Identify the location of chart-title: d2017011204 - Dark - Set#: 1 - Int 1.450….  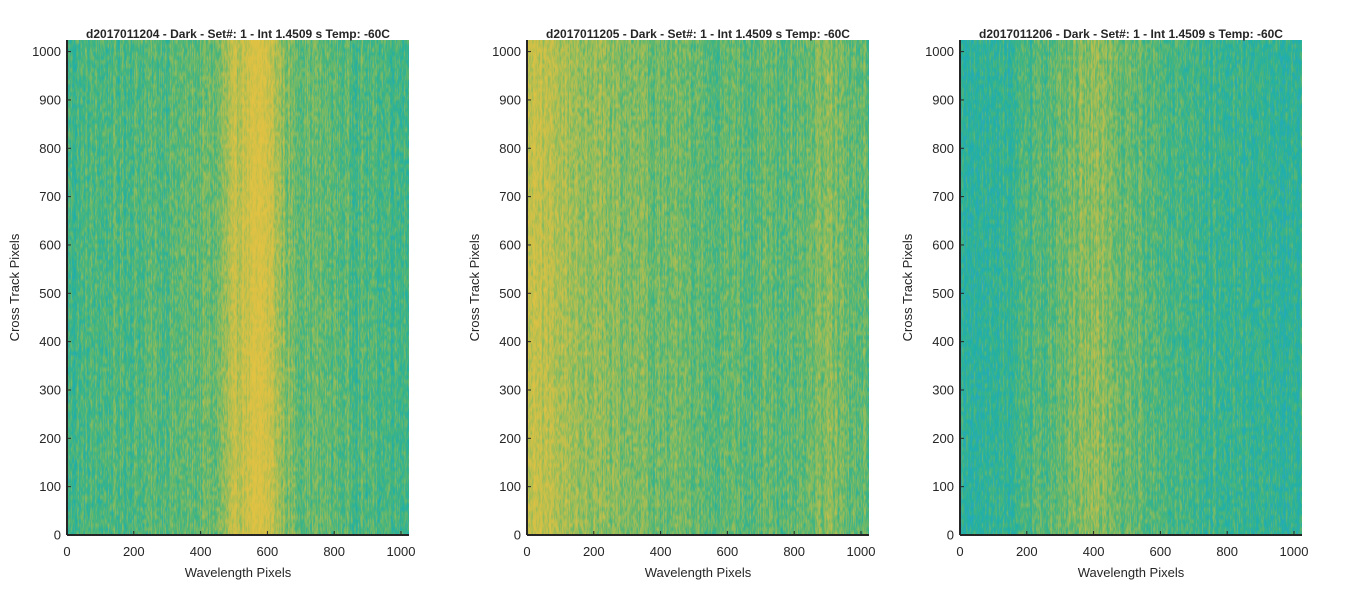
(238, 34).